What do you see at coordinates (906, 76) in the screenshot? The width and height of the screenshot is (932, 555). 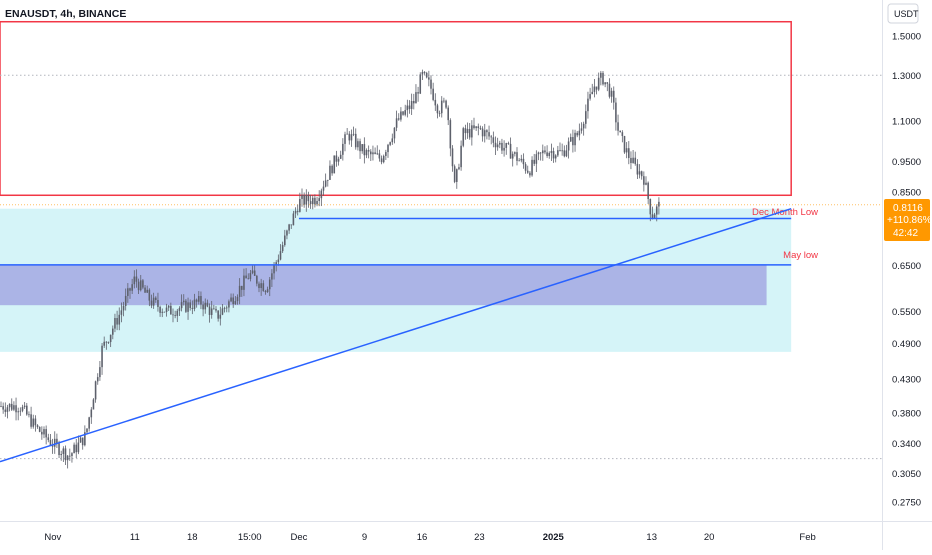 I see `price-tick-label: 1.3000` at bounding box center [906, 76].